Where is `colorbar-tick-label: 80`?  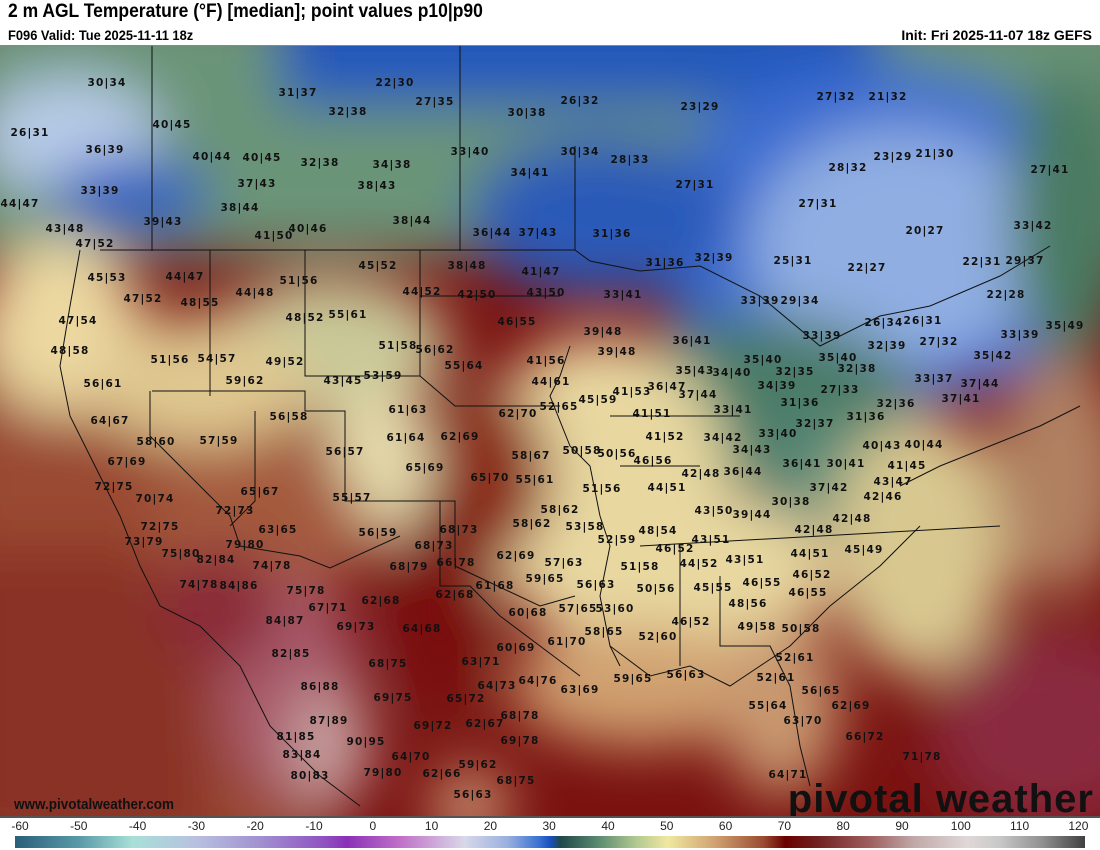
colorbar-tick-label: 80 is located at coordinates (843, 826).